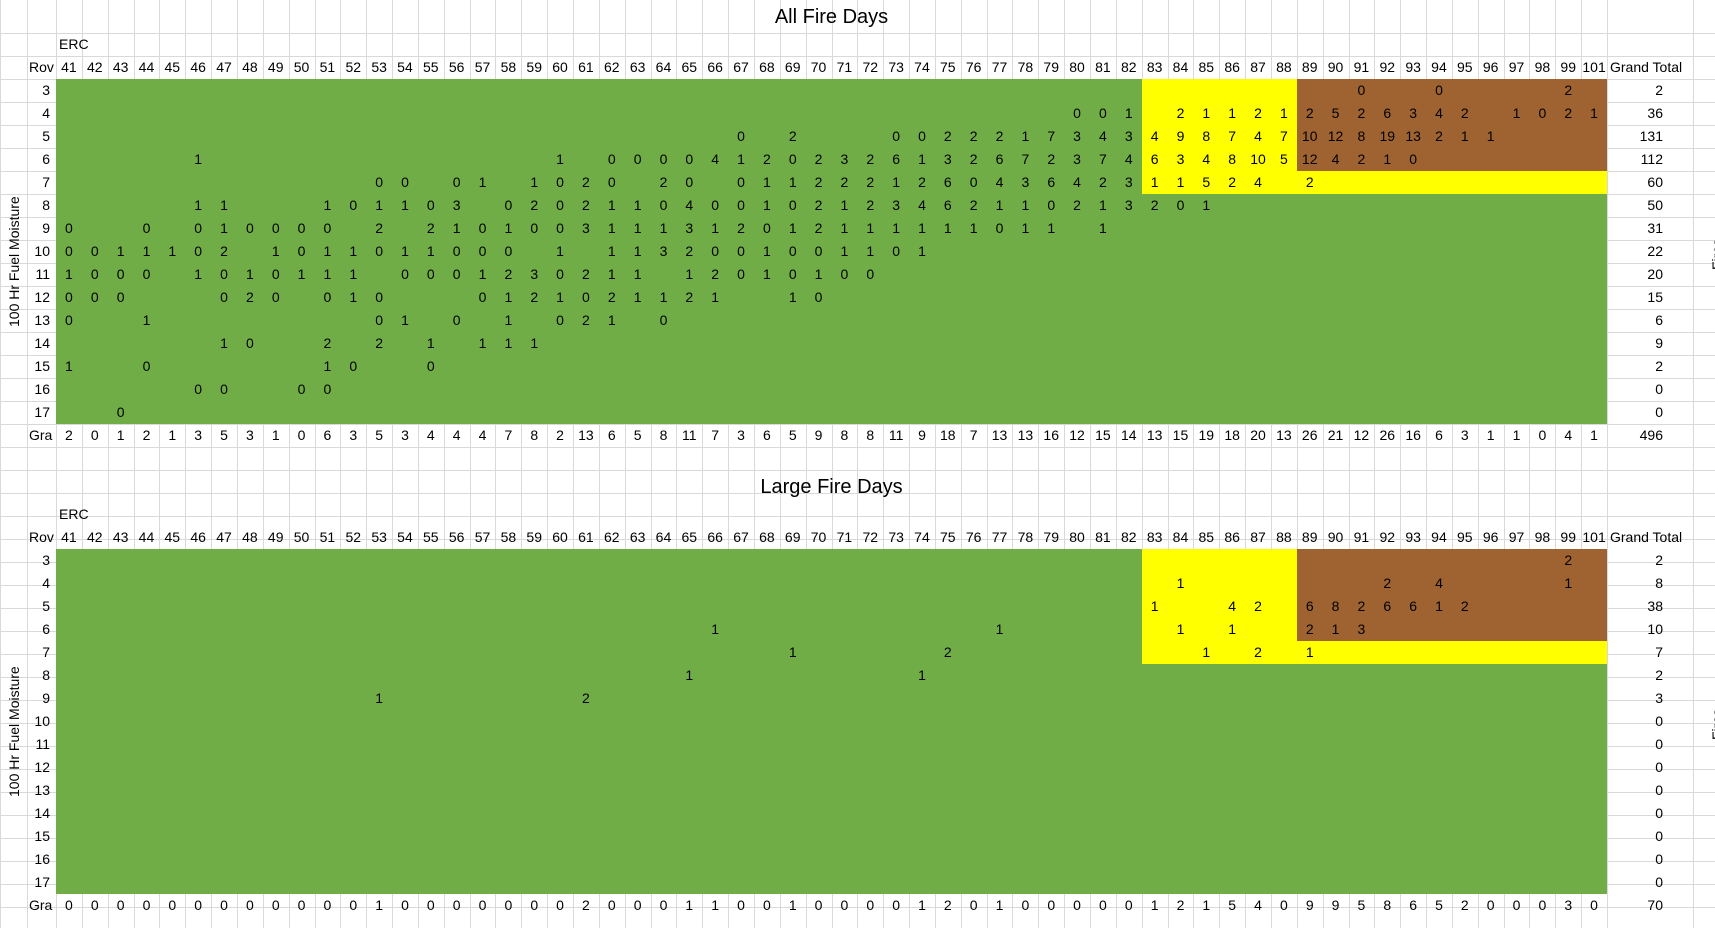 This screenshot has height=928, width=1715. What do you see at coordinates (1655, 228) in the screenshot?
I see `row-total-value: 31` at bounding box center [1655, 228].